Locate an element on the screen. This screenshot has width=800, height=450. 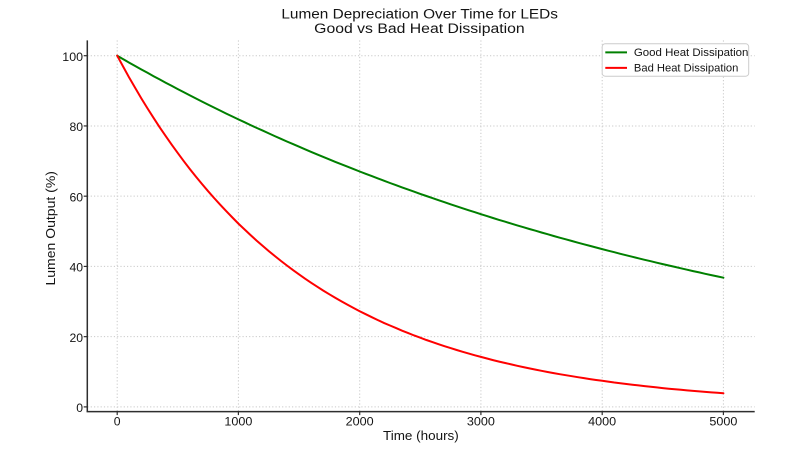
svg-text: 20 is located at coordinates (76, 338).